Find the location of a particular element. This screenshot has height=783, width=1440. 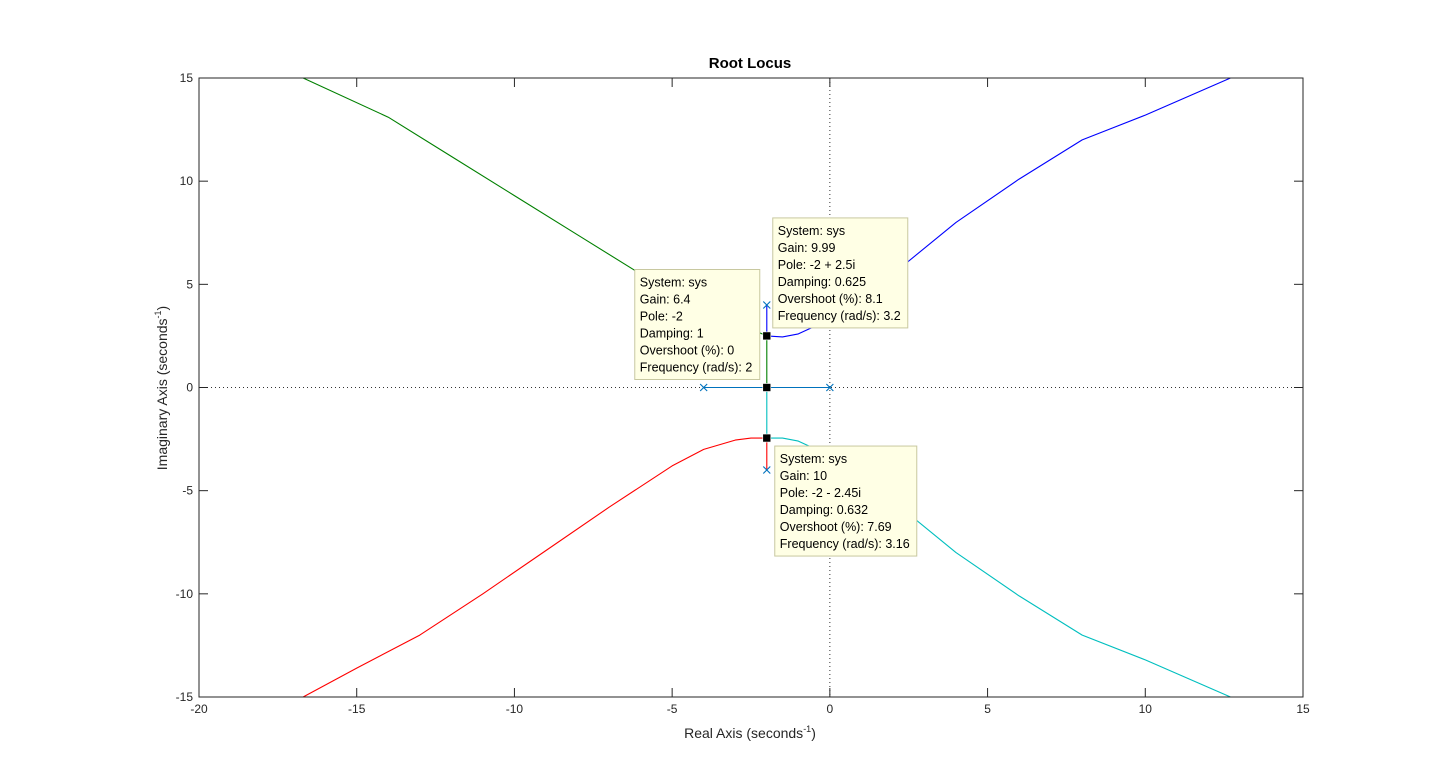

datatip-line: Pole: -2 + 2.5i is located at coordinates (816, 265).